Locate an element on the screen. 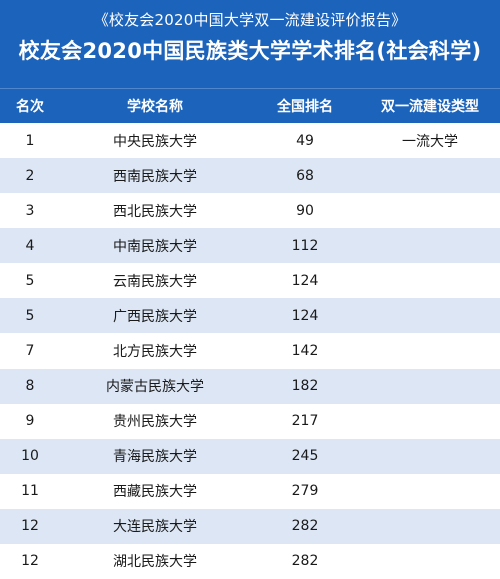 The width and height of the screenshot is (500, 579). cell-rank: 4 is located at coordinates (30, 245).